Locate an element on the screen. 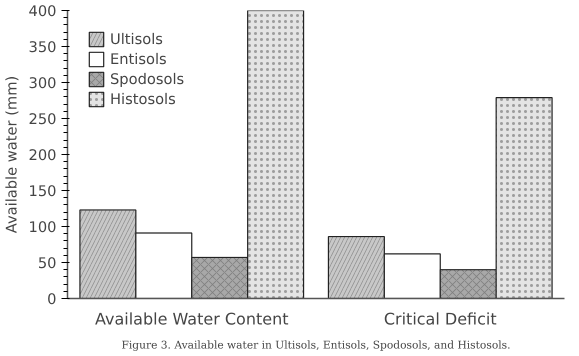  x-tick-label: Available Water Content is located at coordinates (191, 319).